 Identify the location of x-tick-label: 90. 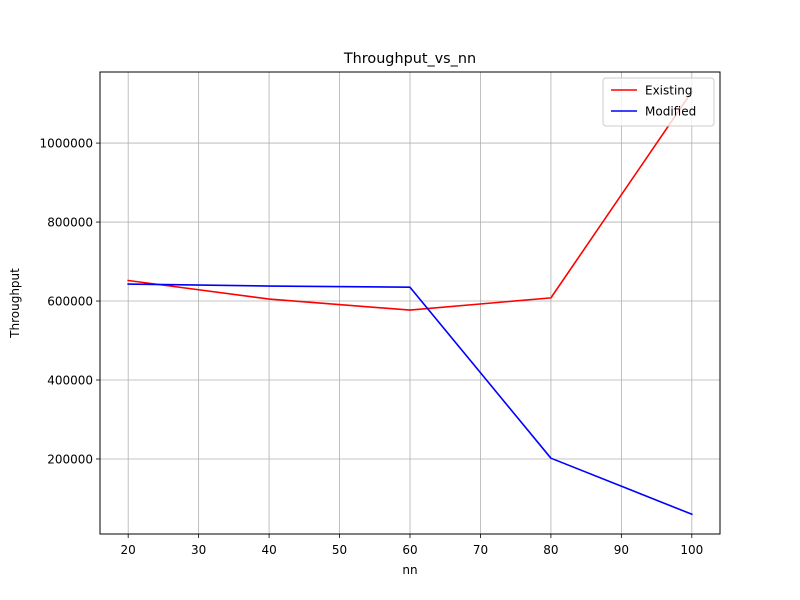
(621, 550).